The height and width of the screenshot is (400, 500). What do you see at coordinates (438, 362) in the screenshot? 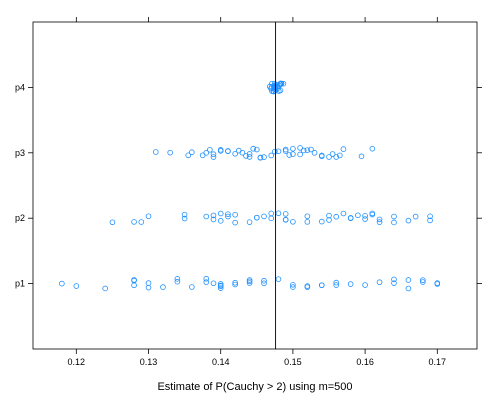
I see `x-tick-label: 0.17` at bounding box center [438, 362].